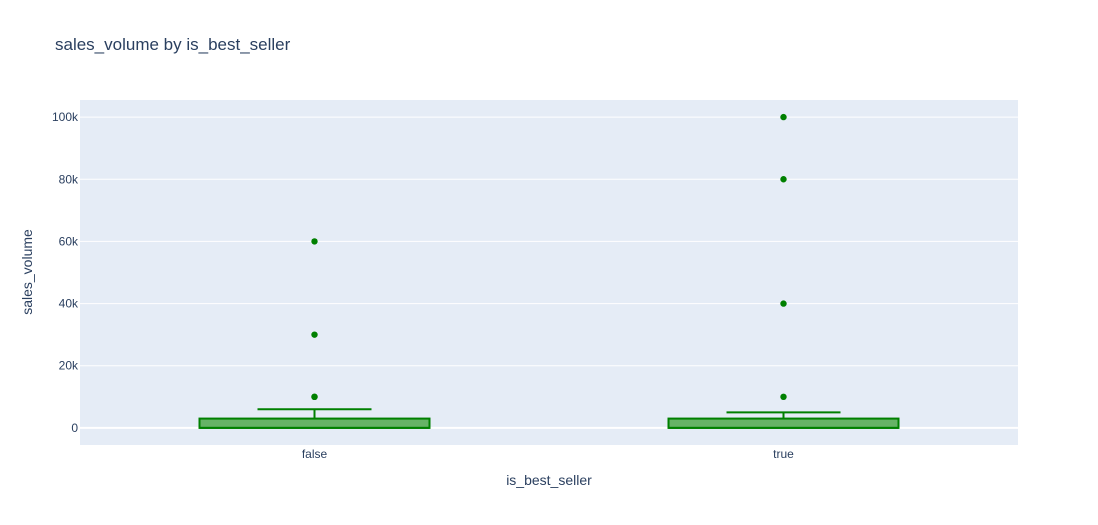 The image size is (1098, 525). Describe the element at coordinates (74, 428) in the screenshot. I see `y-tick-label: 0` at that location.